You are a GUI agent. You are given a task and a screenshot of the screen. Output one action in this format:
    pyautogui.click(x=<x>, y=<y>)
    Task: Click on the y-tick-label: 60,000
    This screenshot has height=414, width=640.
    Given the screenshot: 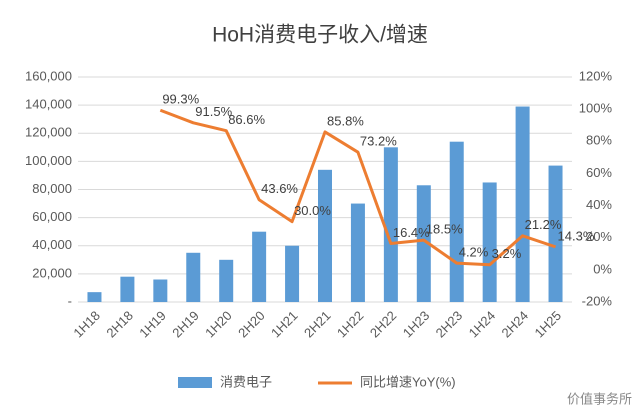 What is the action you would take?
    pyautogui.click(x=52, y=216)
    